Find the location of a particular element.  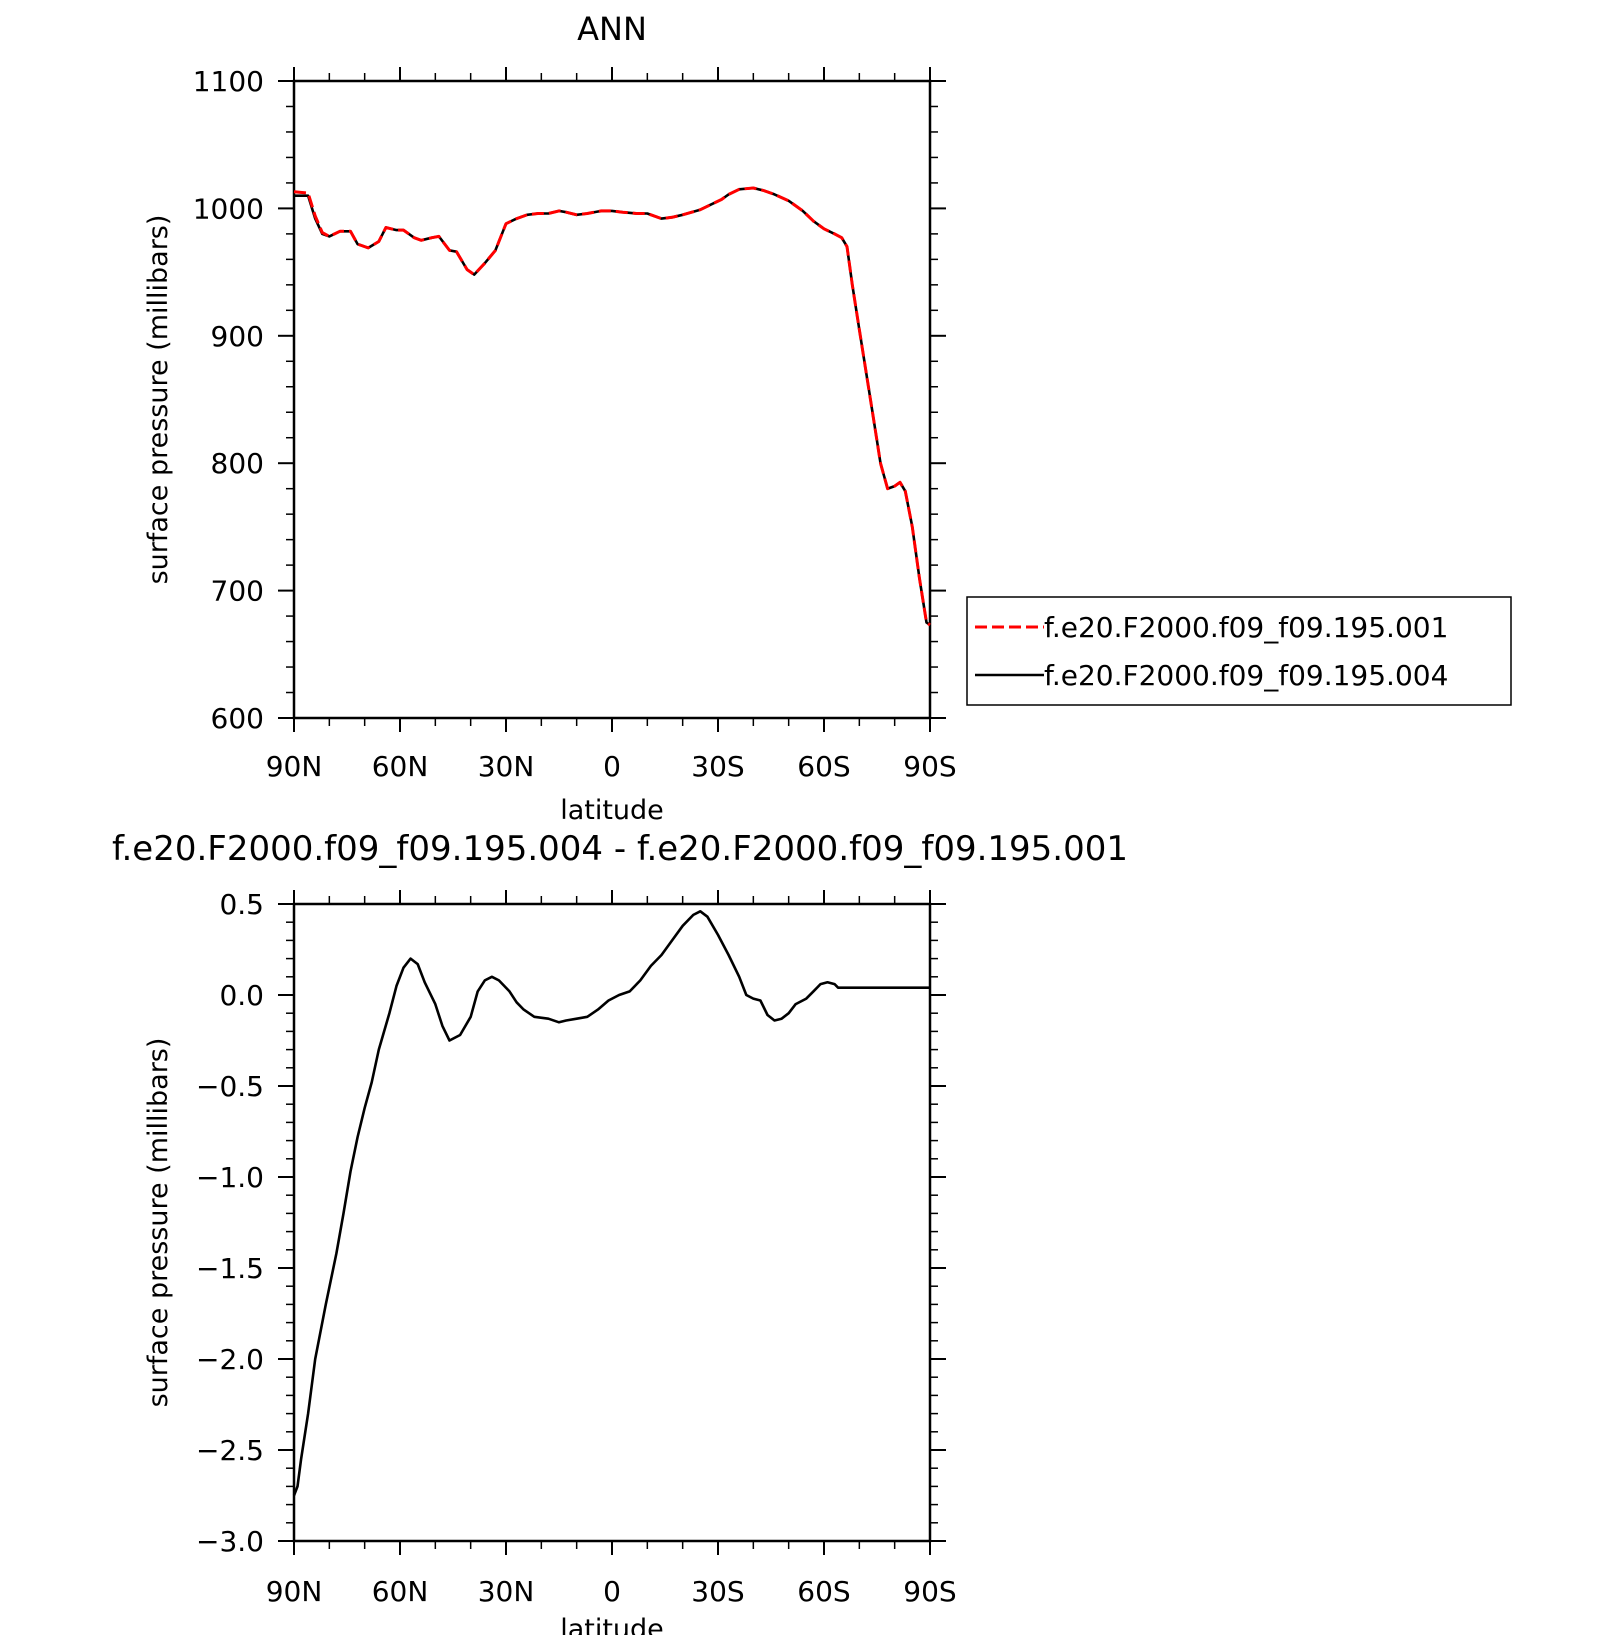

y-tick-label: −3.0 is located at coordinates (230, 1541).